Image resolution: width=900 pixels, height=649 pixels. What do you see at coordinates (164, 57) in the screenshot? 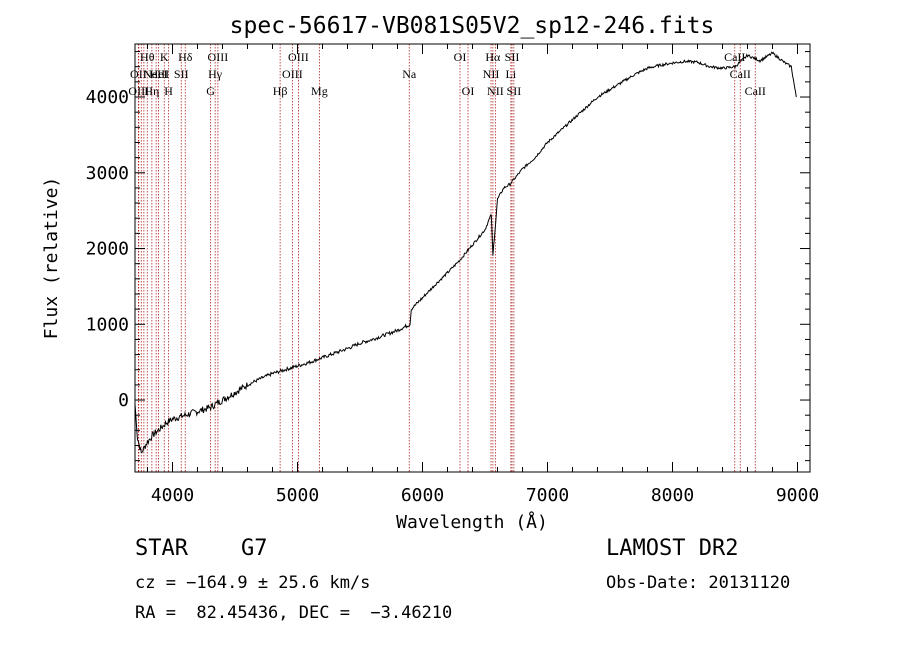
I see `spectral-line-label: K` at bounding box center [164, 57].